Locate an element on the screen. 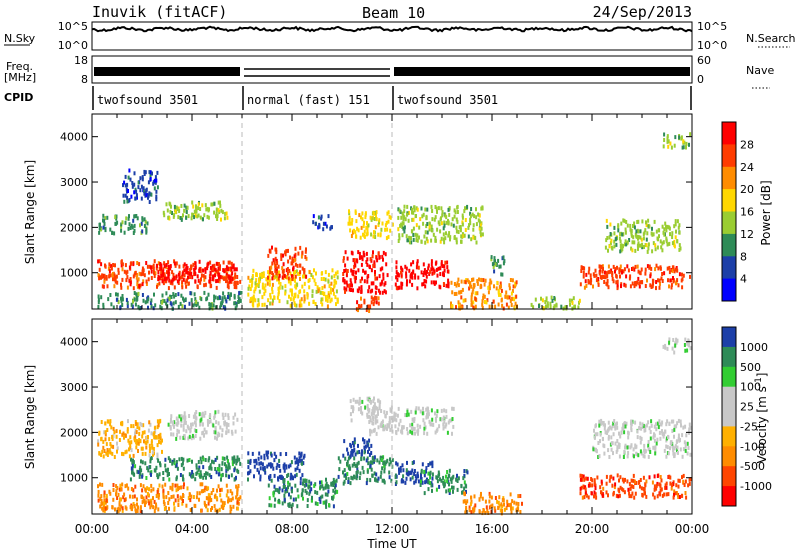  colorbar-tick-label: 4 is located at coordinates (743, 279).